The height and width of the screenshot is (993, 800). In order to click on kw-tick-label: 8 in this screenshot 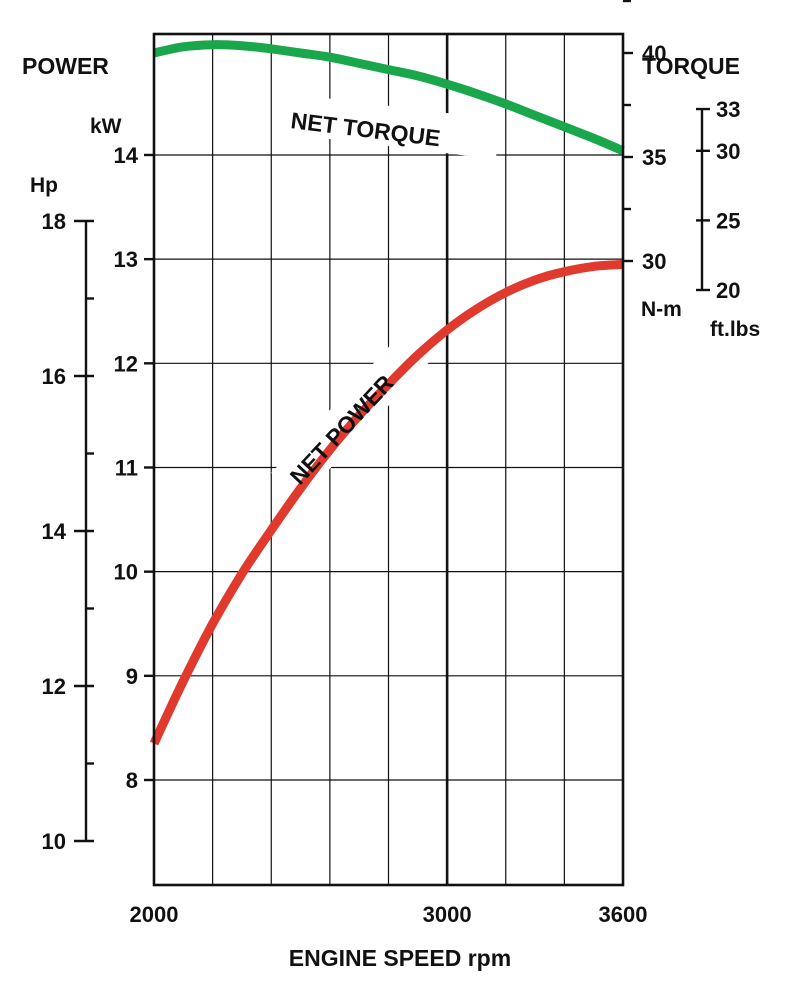, I will do `click(132, 780)`.